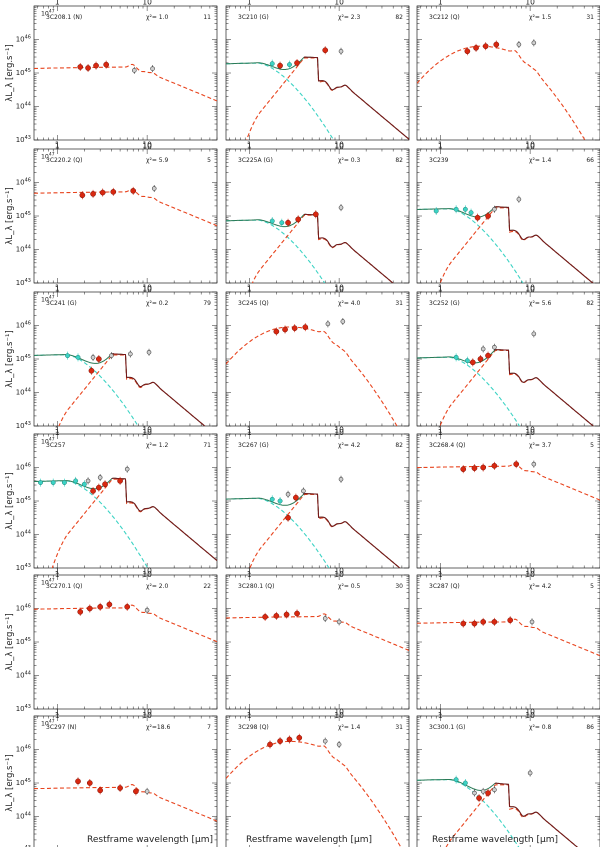  What do you see at coordinates (207, 445) in the screenshot?
I see `panel-index: 71` at bounding box center [207, 445].